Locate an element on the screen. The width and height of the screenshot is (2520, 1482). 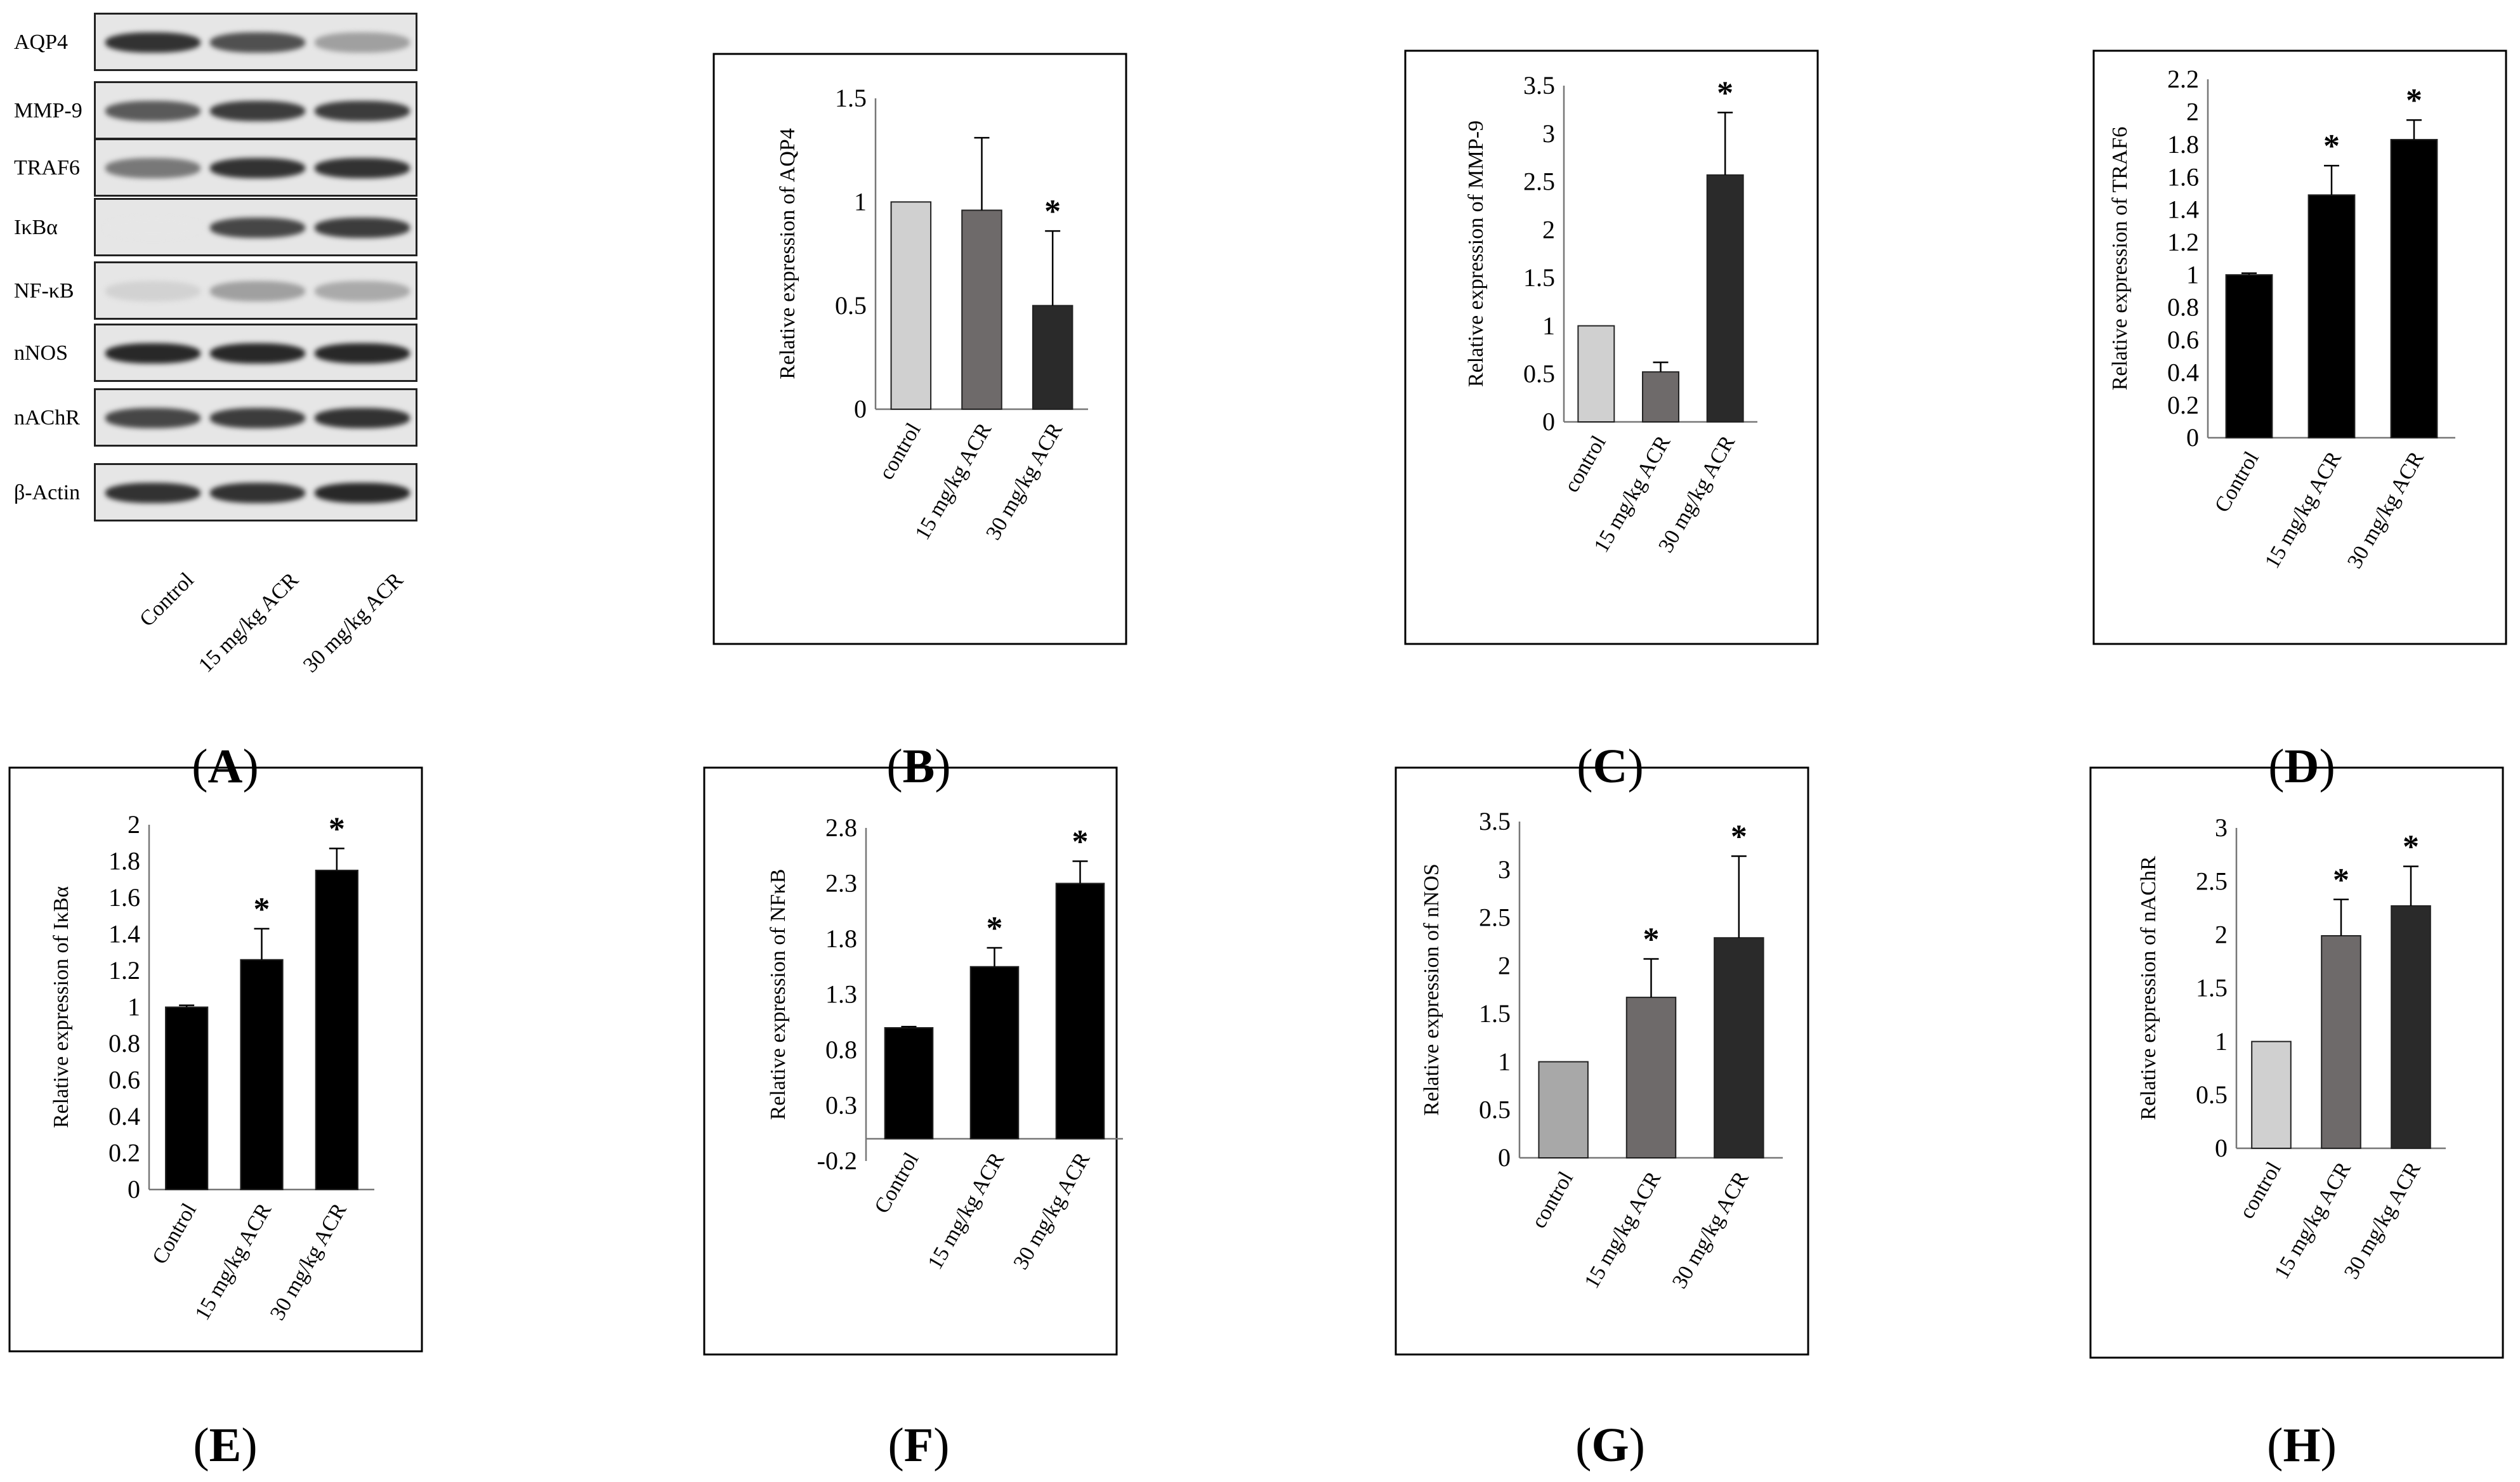
blot-protein-label: nAChR is located at coordinates (47, 418).